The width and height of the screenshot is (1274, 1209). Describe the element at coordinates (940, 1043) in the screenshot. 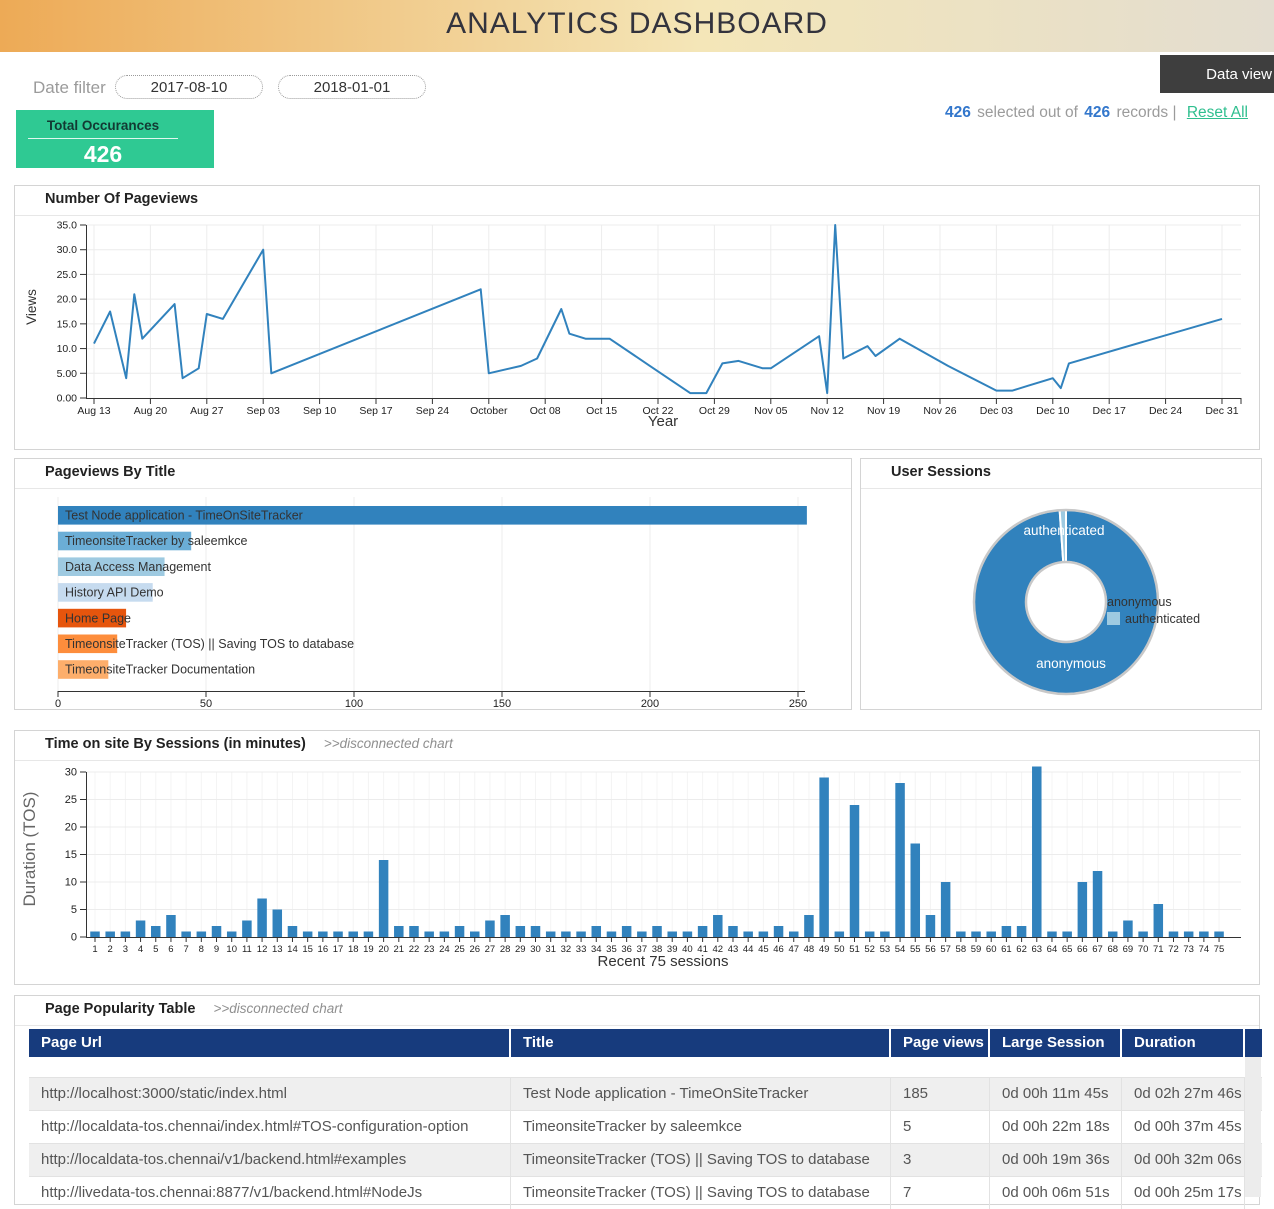

I see `column-header: Page views` at that location.